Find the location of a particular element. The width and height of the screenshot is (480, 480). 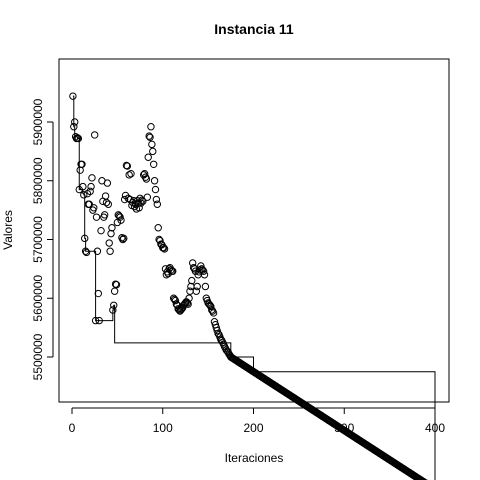

y-tick-label: 5900000 is located at coordinates (38, 121).